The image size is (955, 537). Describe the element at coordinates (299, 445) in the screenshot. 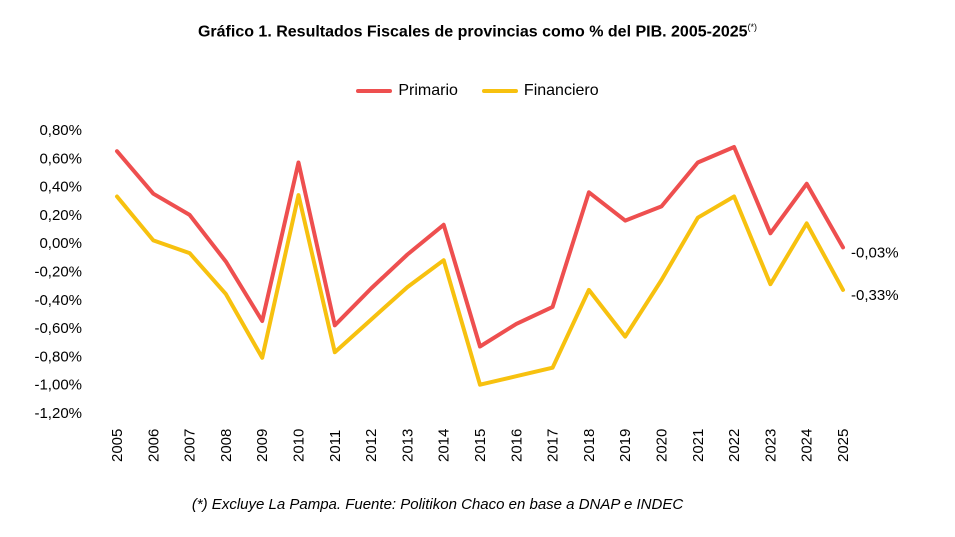

I see `x-tick-label: 2010` at that location.